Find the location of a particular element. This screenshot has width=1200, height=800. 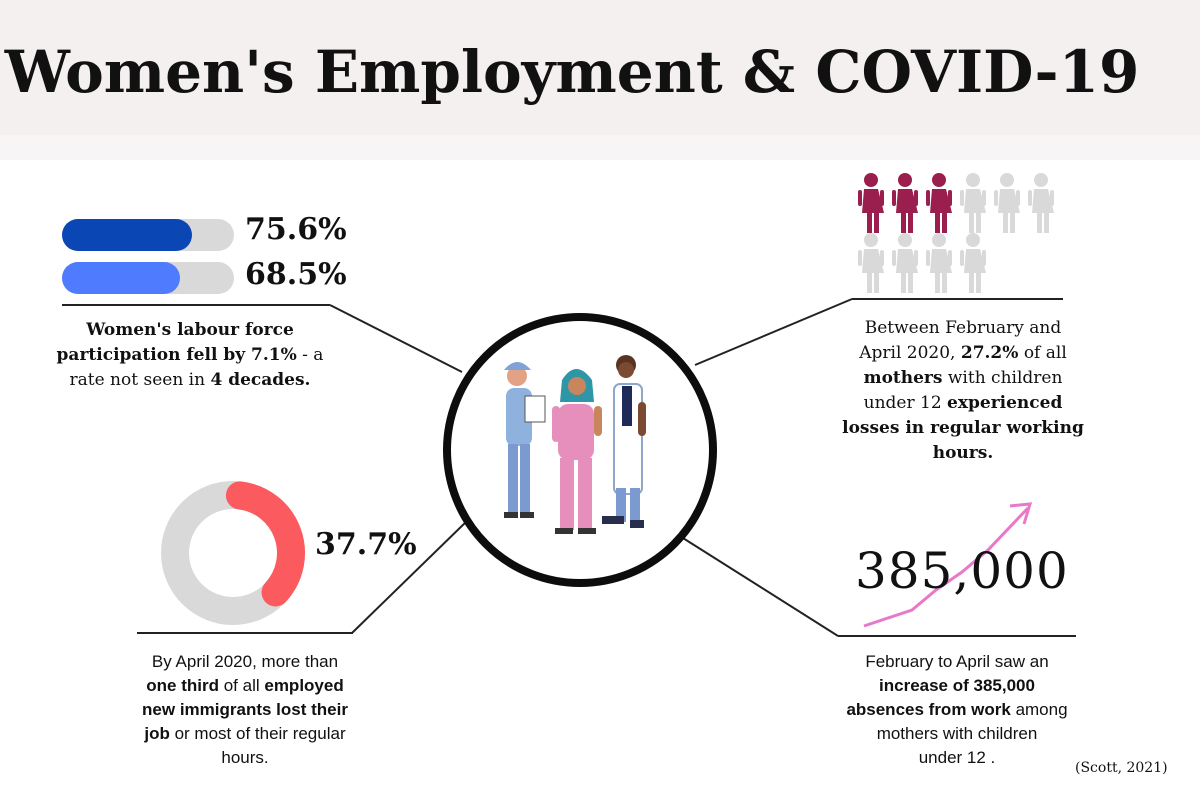

doctor-figure-icon is located at coordinates (624, 441).